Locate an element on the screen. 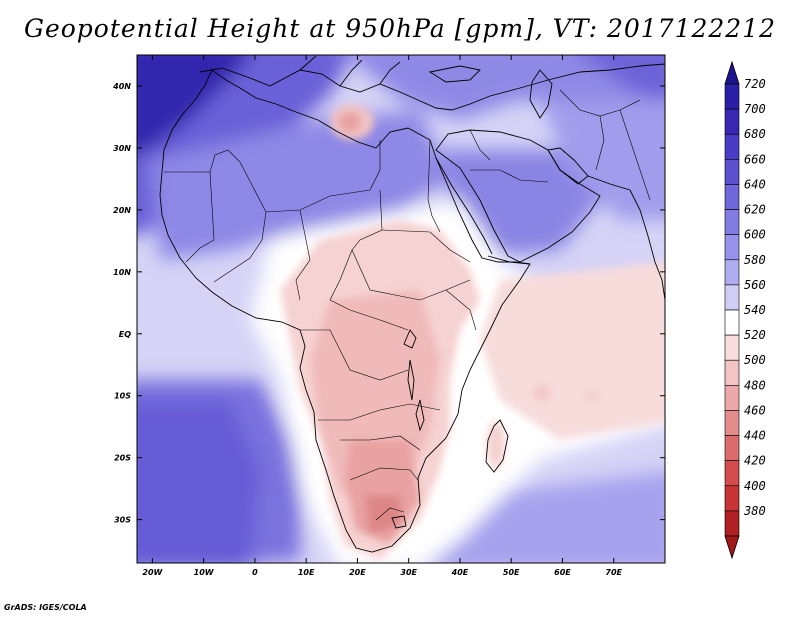 Image resolution: width=800 pixels, height=618 pixels. colorbar-top-arrow is located at coordinates (732, 72).